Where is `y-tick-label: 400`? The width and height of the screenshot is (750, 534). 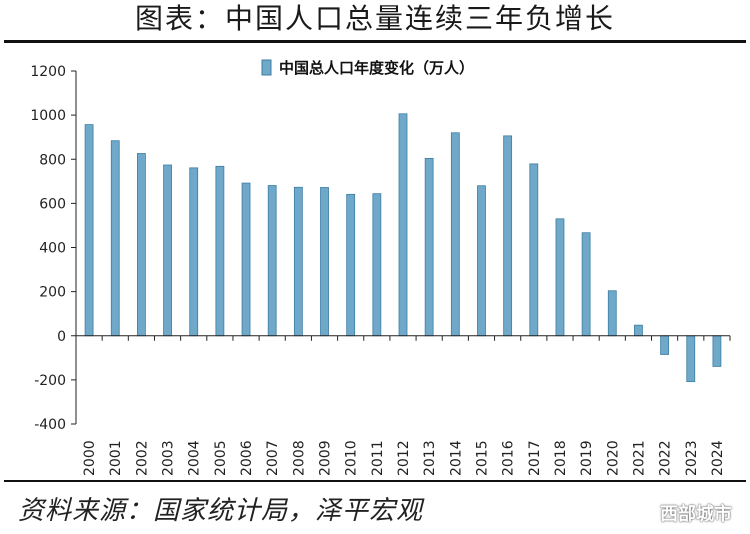 y-tick-label: 400 is located at coordinates (52, 249).